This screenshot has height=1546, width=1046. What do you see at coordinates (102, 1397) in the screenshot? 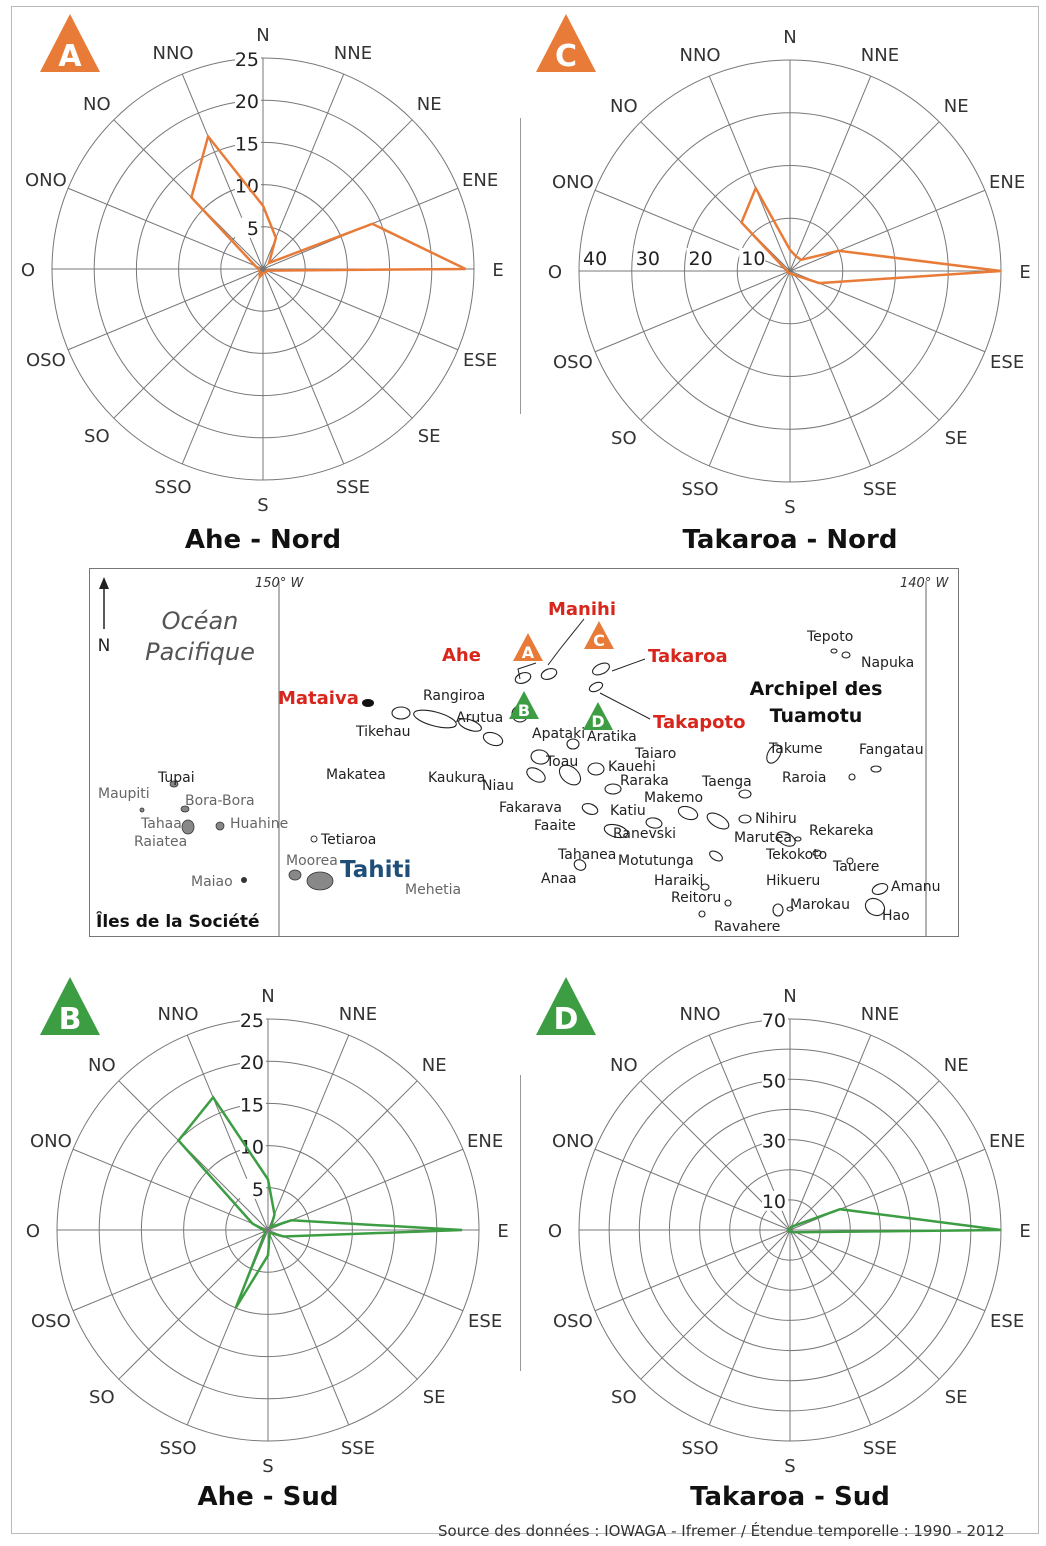
I see `direction-label: SO` at bounding box center [102, 1397].